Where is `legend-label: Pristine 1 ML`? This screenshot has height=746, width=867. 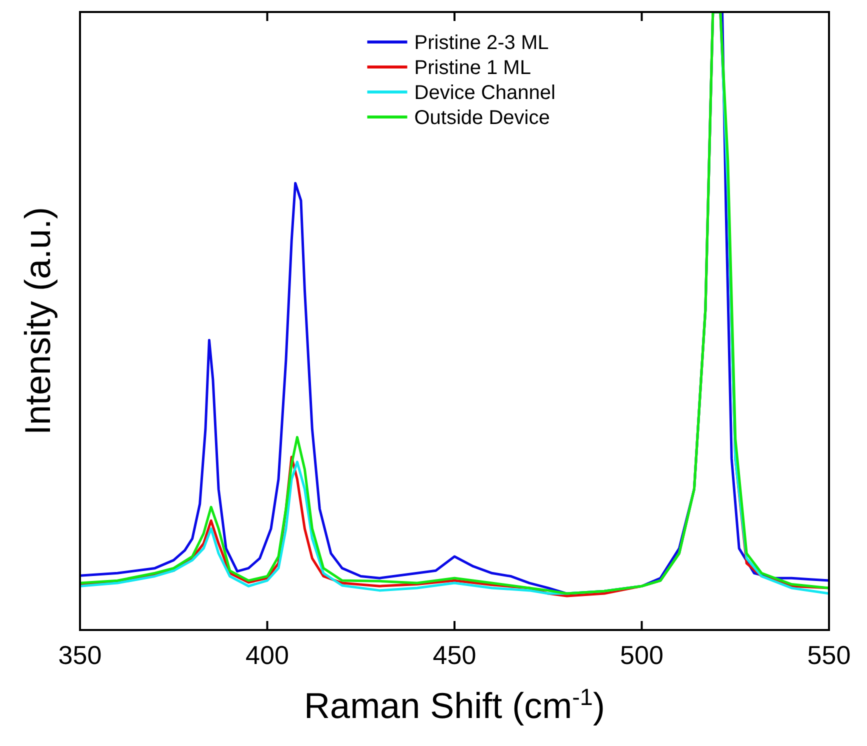
legend-label: Pristine 1 ML is located at coordinates (472, 68).